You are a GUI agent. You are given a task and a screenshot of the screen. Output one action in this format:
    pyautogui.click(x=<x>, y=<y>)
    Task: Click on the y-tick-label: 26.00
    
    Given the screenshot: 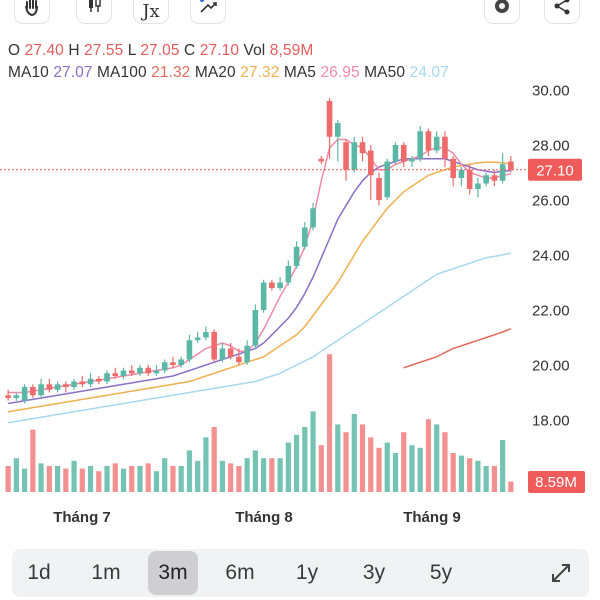 What is the action you would take?
    pyautogui.click(x=551, y=201)
    